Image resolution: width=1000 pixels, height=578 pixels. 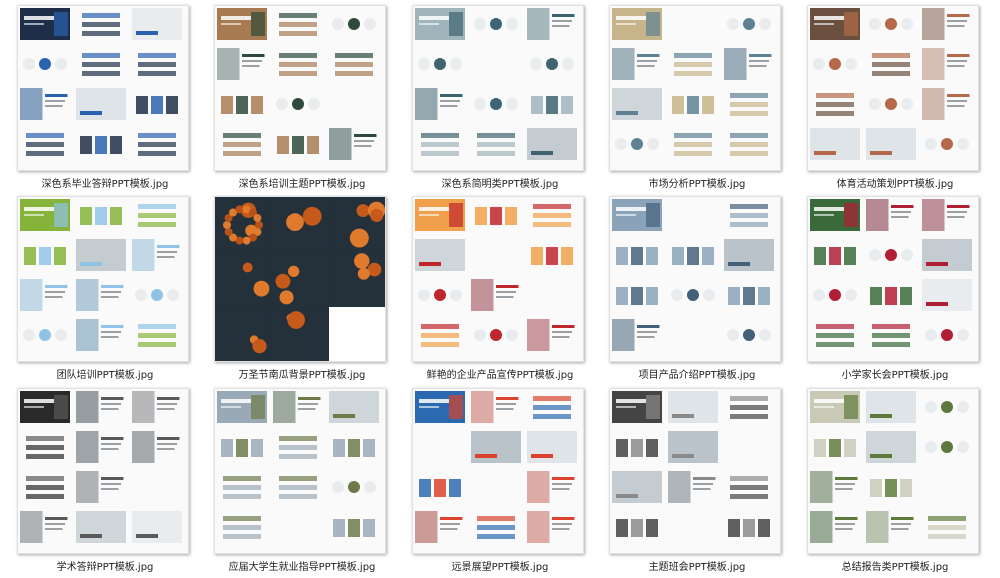 I want to click on file-item: 体育活动策划PPT模板.jpg, so click(x=903, y=100).